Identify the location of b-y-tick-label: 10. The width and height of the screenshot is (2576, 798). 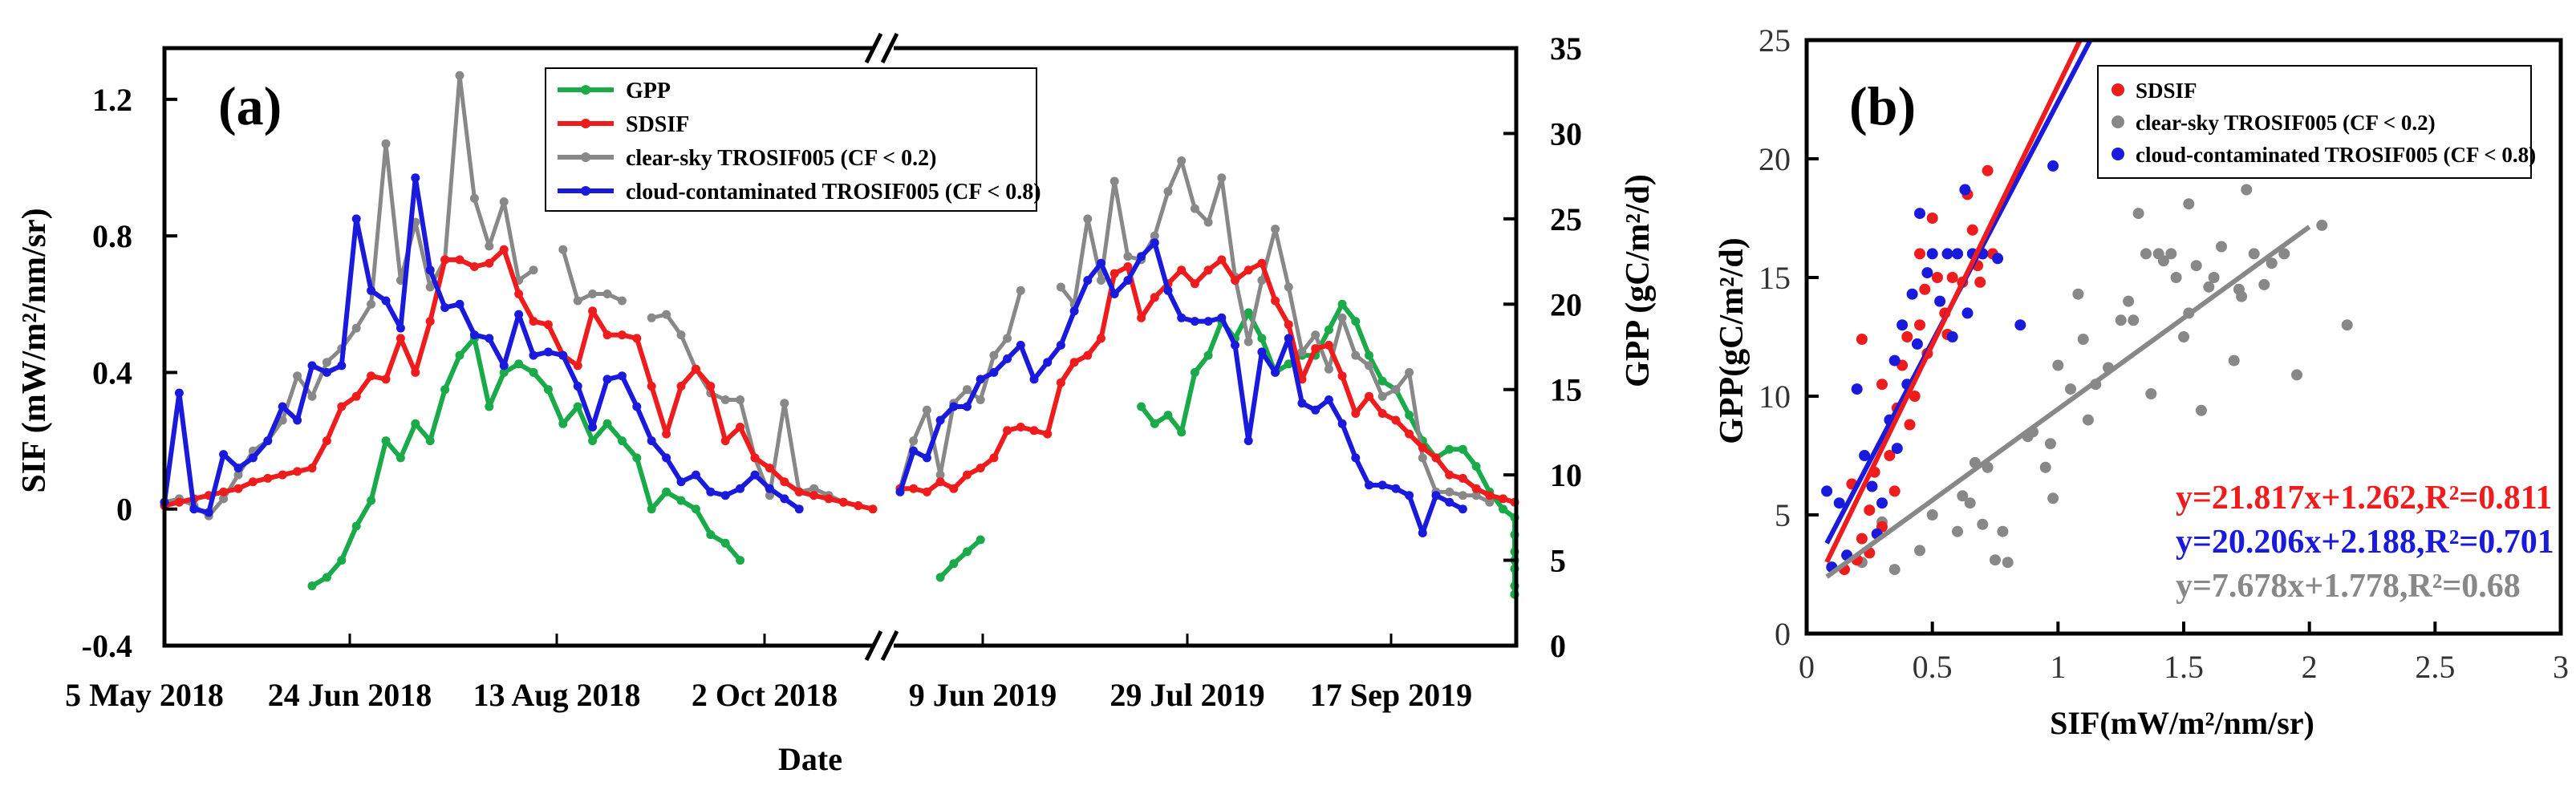
(1775, 397).